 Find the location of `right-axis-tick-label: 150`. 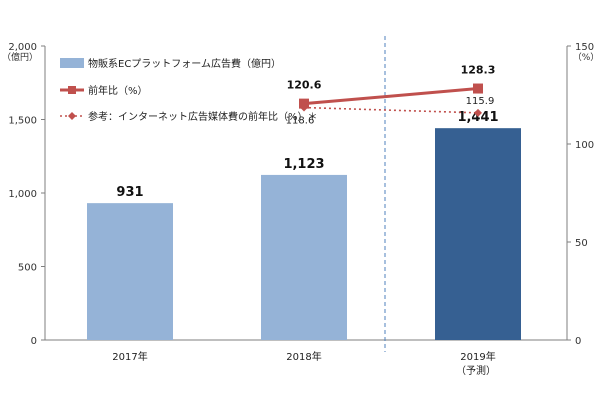

right-axis-tick-label: 150 is located at coordinates (584, 47).